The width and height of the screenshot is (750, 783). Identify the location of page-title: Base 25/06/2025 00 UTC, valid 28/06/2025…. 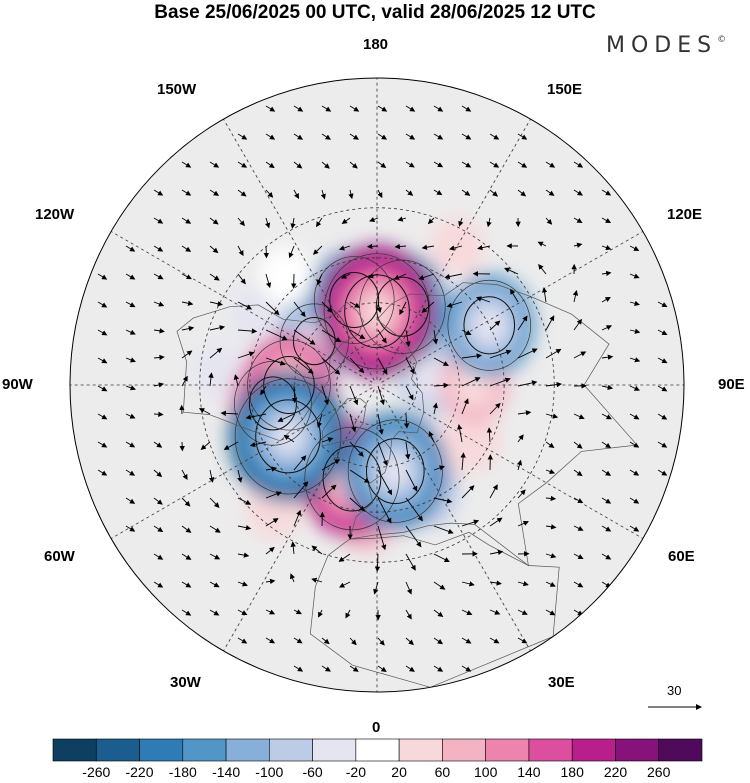
(375, 12).